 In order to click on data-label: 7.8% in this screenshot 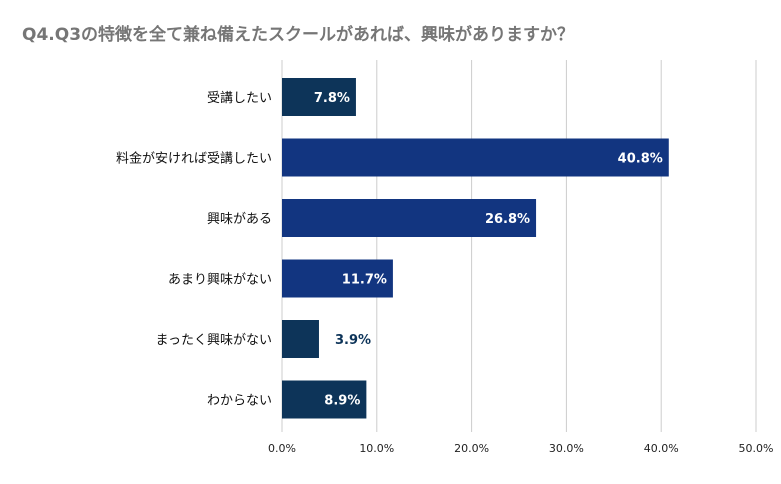, I will do `click(332, 98)`.